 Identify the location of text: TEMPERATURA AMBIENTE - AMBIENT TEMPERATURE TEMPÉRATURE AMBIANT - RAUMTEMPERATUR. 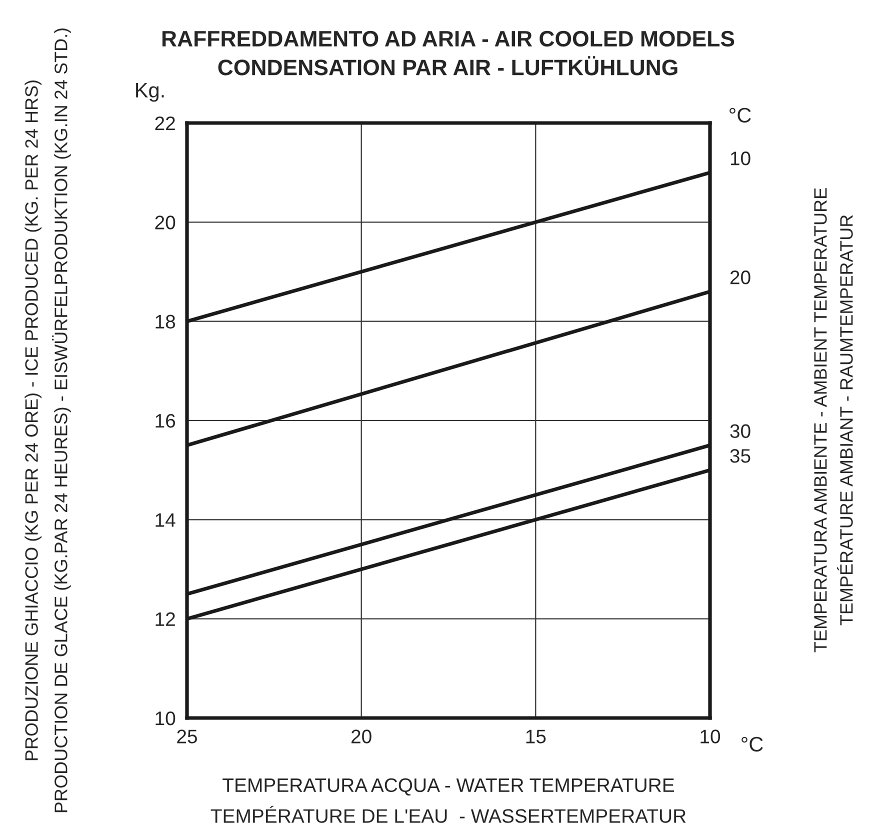
(833, 420).